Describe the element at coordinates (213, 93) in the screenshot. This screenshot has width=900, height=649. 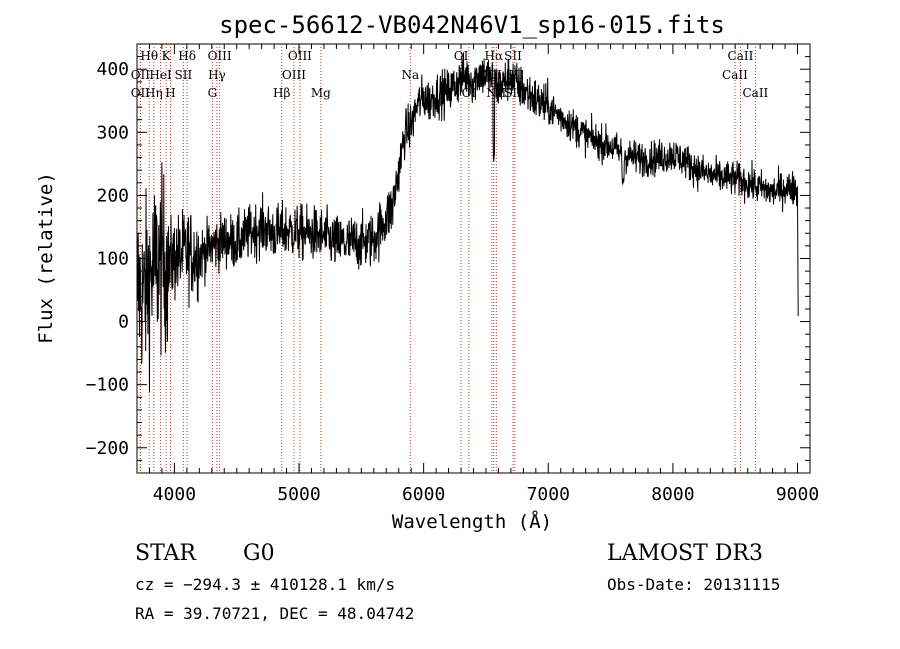
I see `emission-line-label: G` at that location.